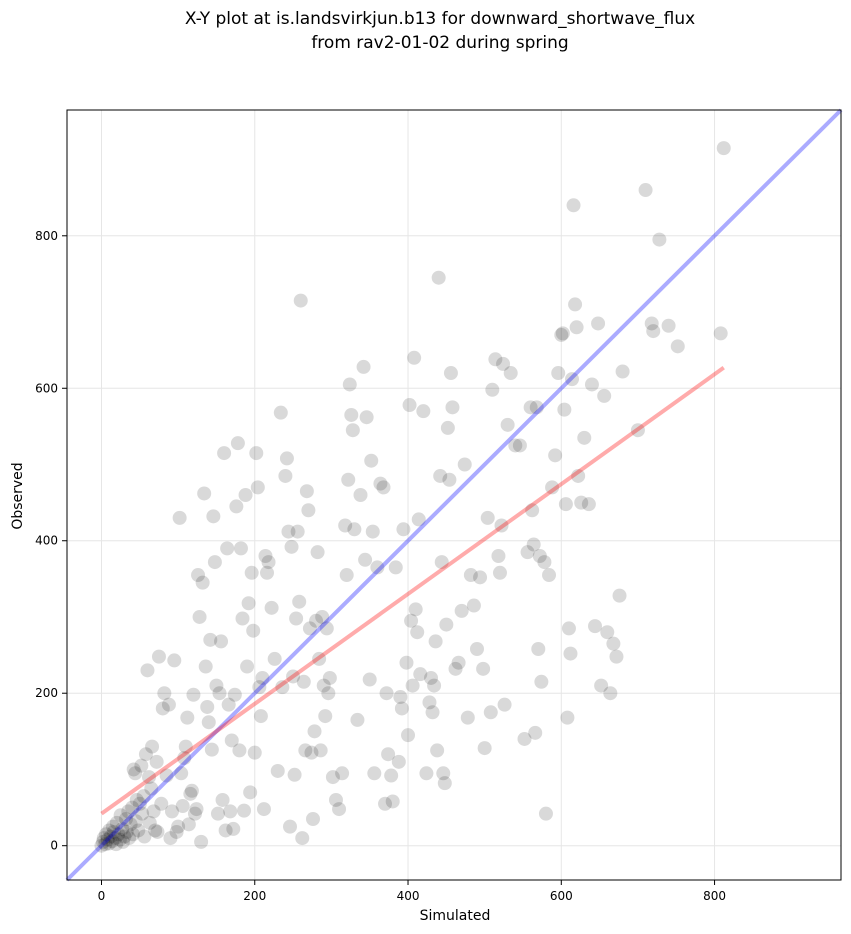 The width and height of the screenshot is (851, 934). What do you see at coordinates (714, 896) in the screenshot?
I see `x-tick-label: 800` at bounding box center [714, 896].